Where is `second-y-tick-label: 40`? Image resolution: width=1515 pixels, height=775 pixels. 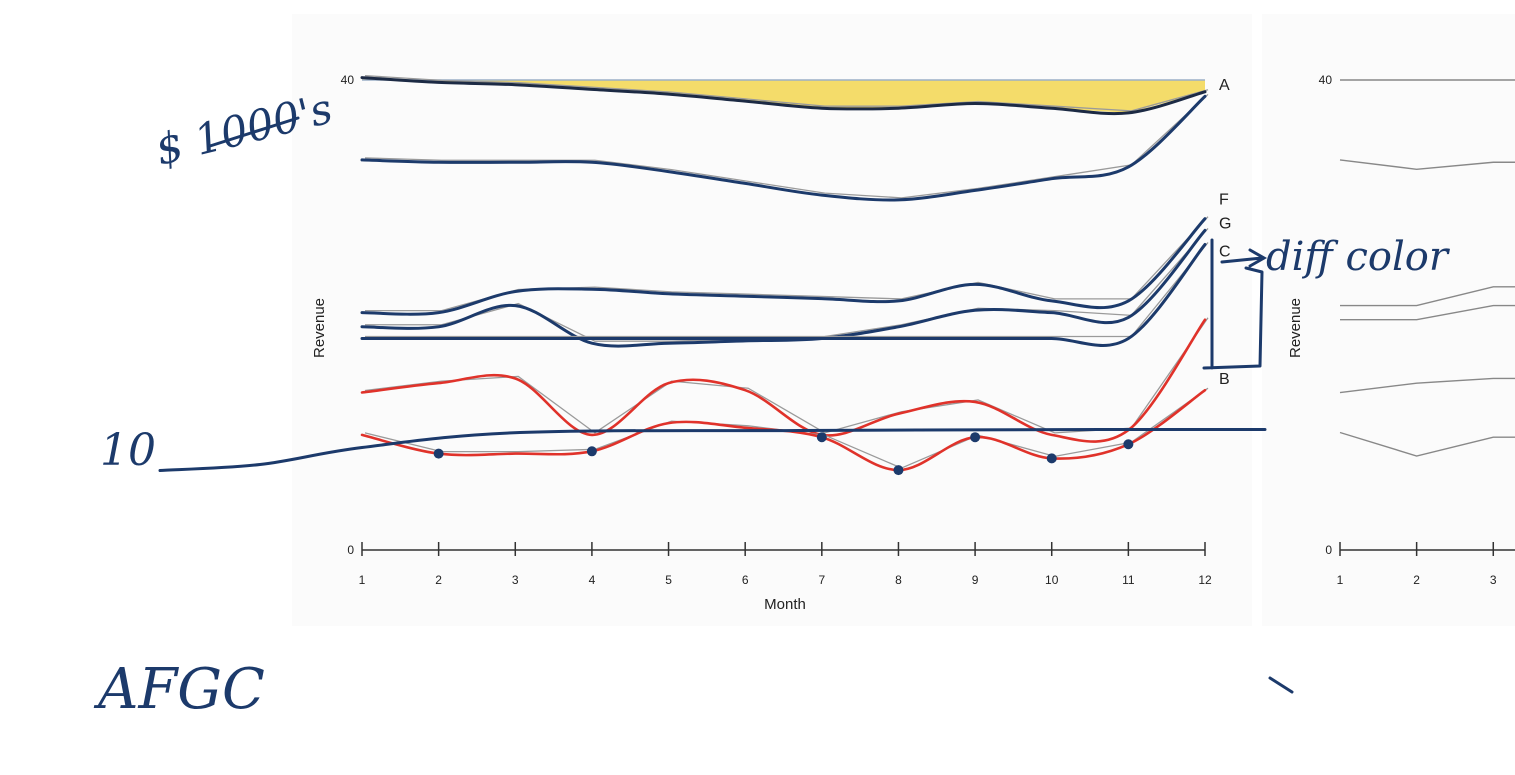 second-y-tick-label: 40 is located at coordinates (1326, 80).